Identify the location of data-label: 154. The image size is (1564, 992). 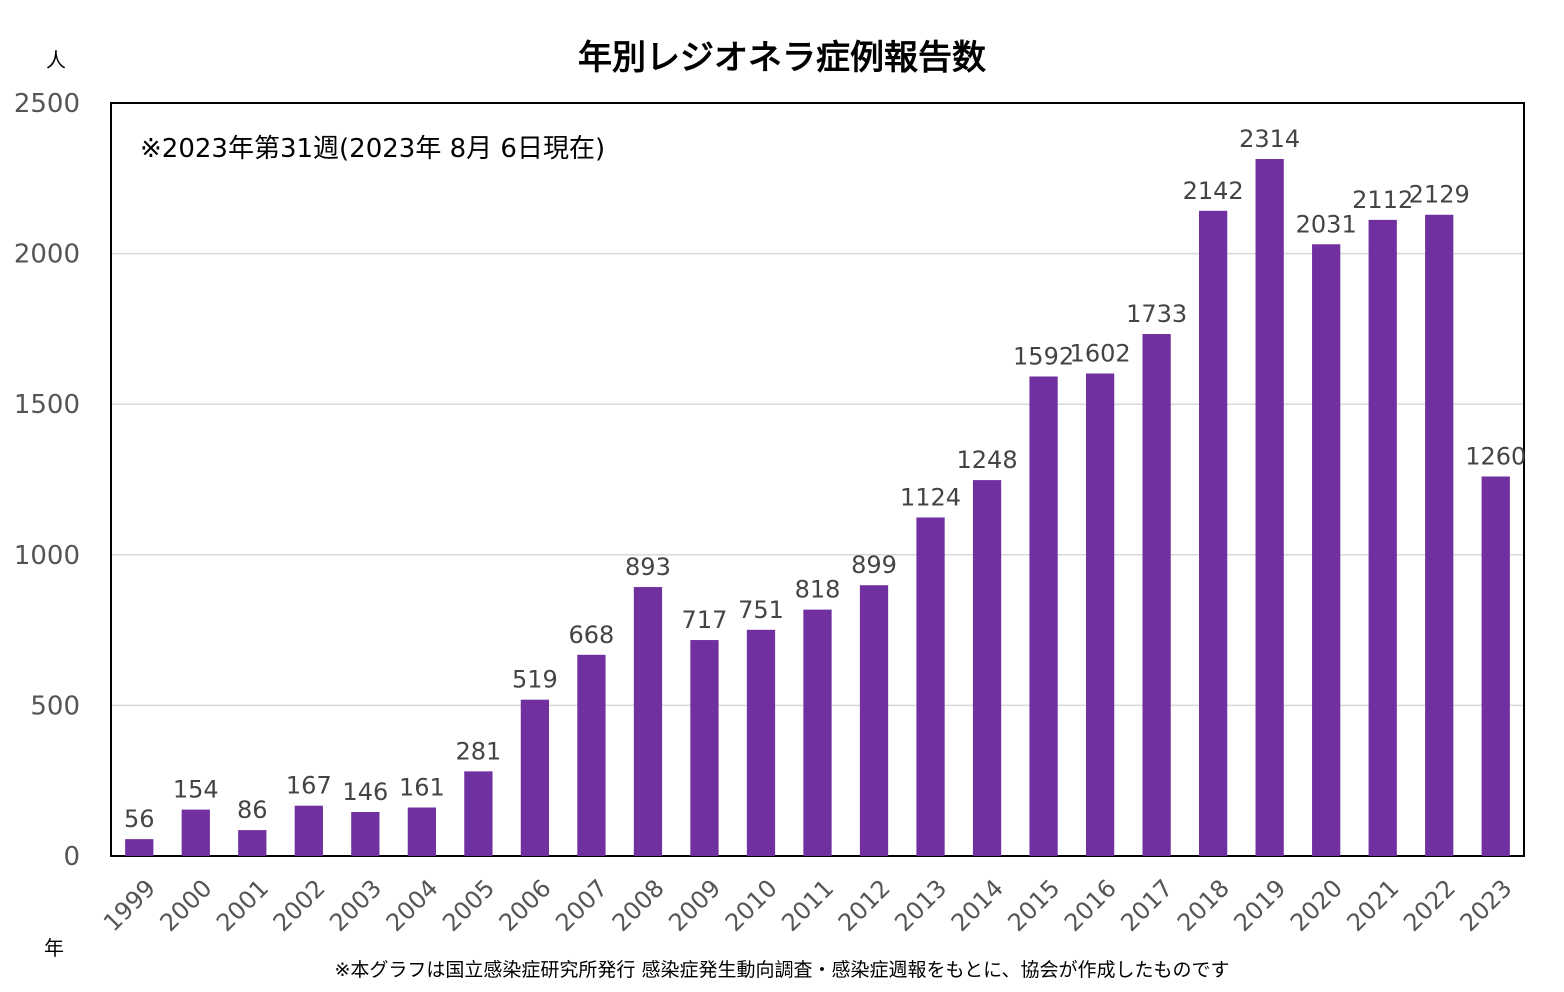
(196, 790).